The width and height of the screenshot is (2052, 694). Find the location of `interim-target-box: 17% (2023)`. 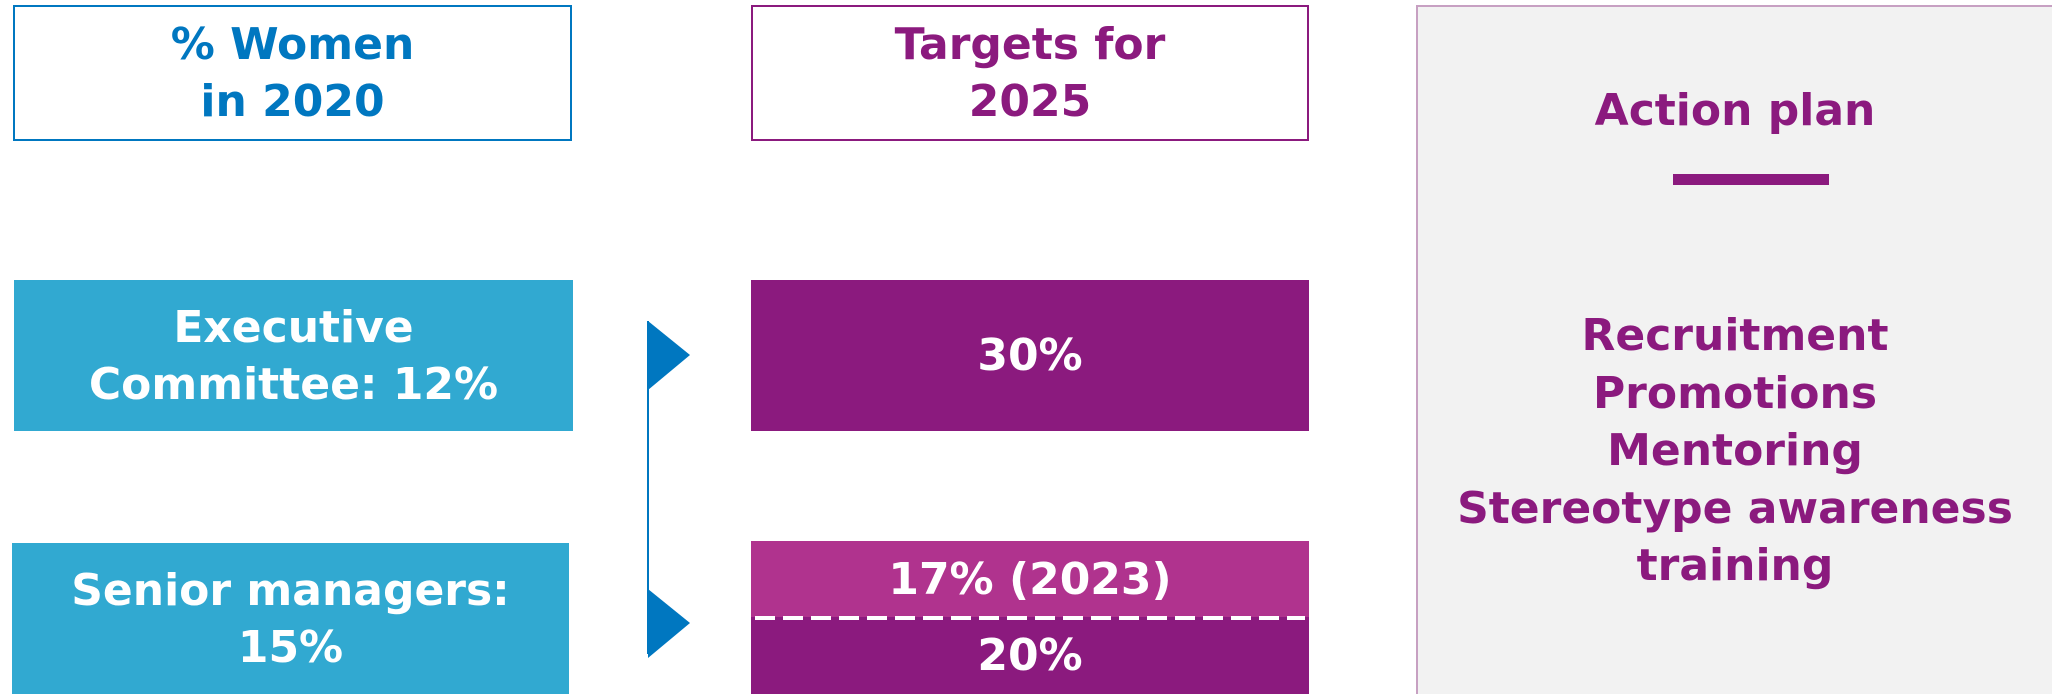

interim-target-box: 17% (2023) is located at coordinates (1030, 579).